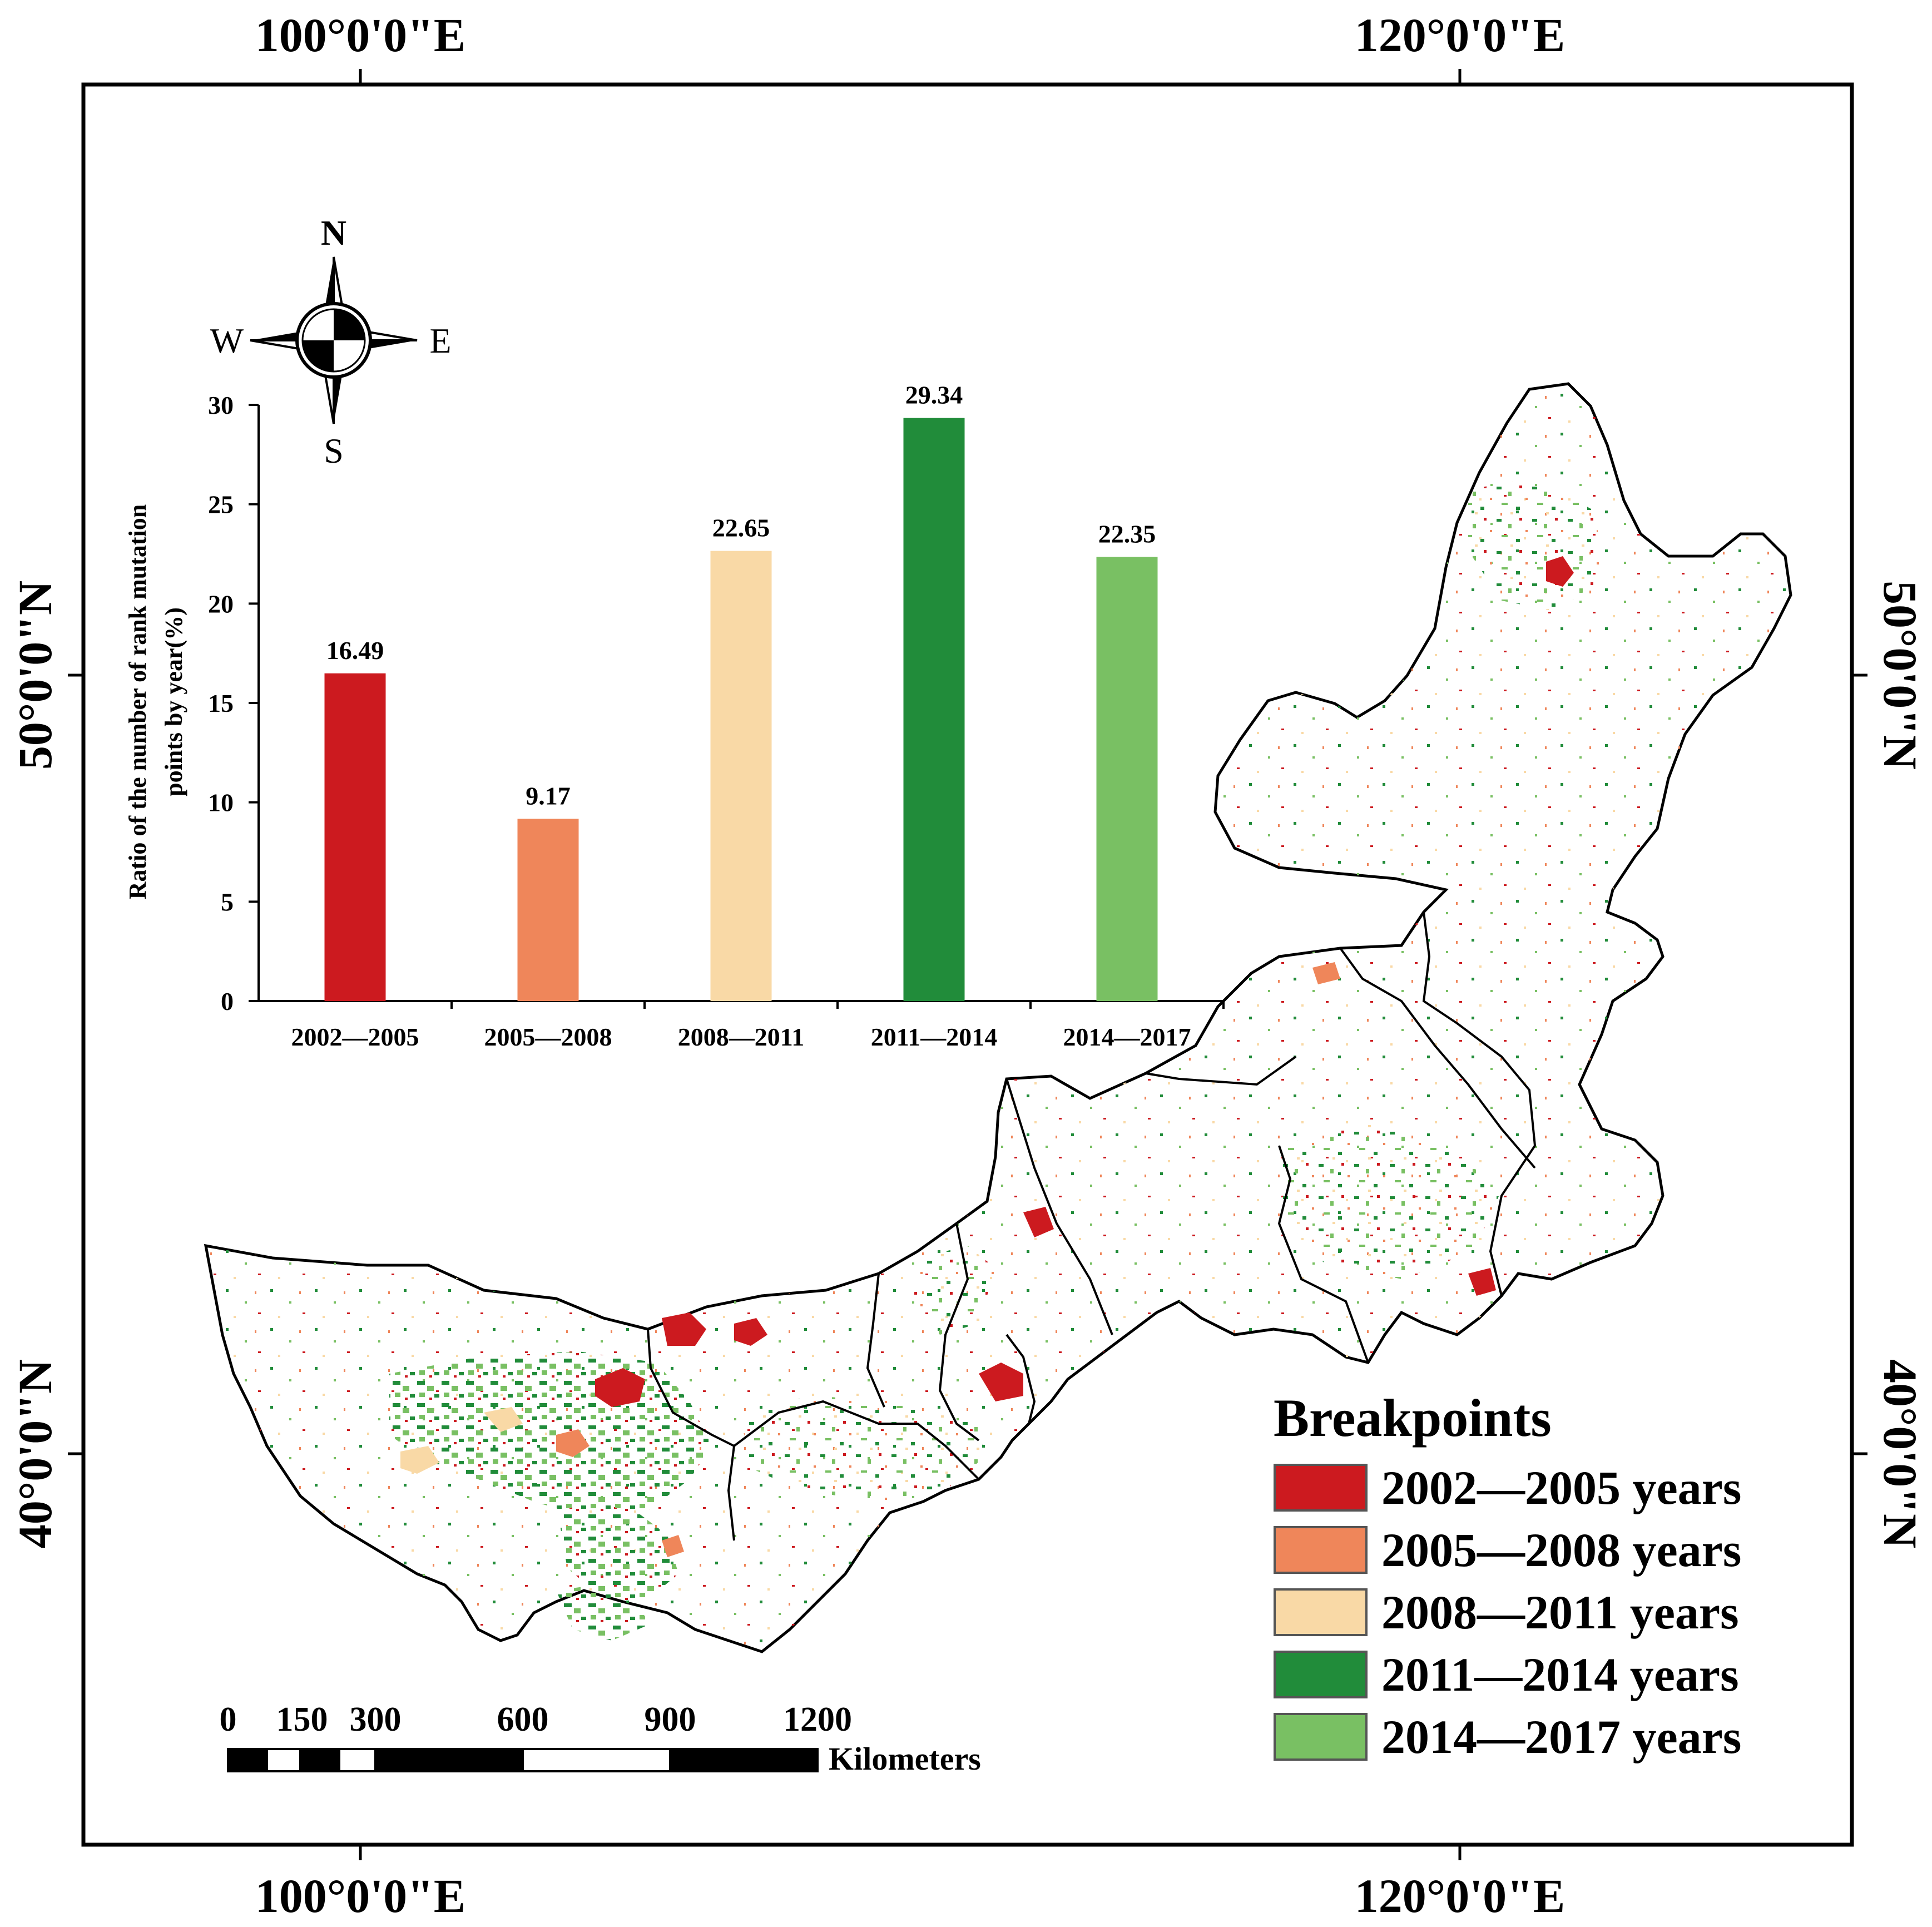 The height and width of the screenshot is (1927, 1932). I want to click on lon-label-top-right: 120°0'0"E, so click(1460, 35).